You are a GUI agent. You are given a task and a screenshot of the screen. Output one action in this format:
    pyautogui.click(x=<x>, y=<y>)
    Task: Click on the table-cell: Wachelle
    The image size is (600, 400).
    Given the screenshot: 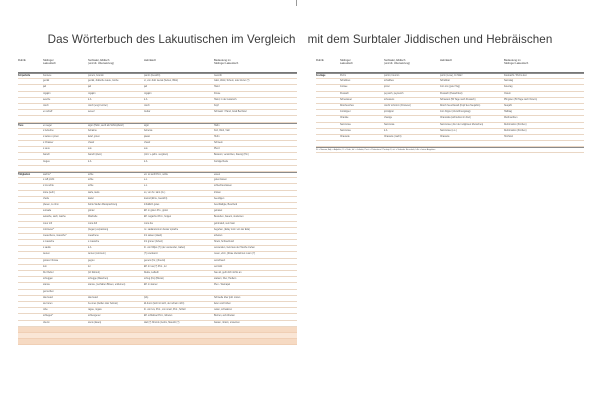 What is the action you would take?
    pyautogui.click(x=93, y=217)
    